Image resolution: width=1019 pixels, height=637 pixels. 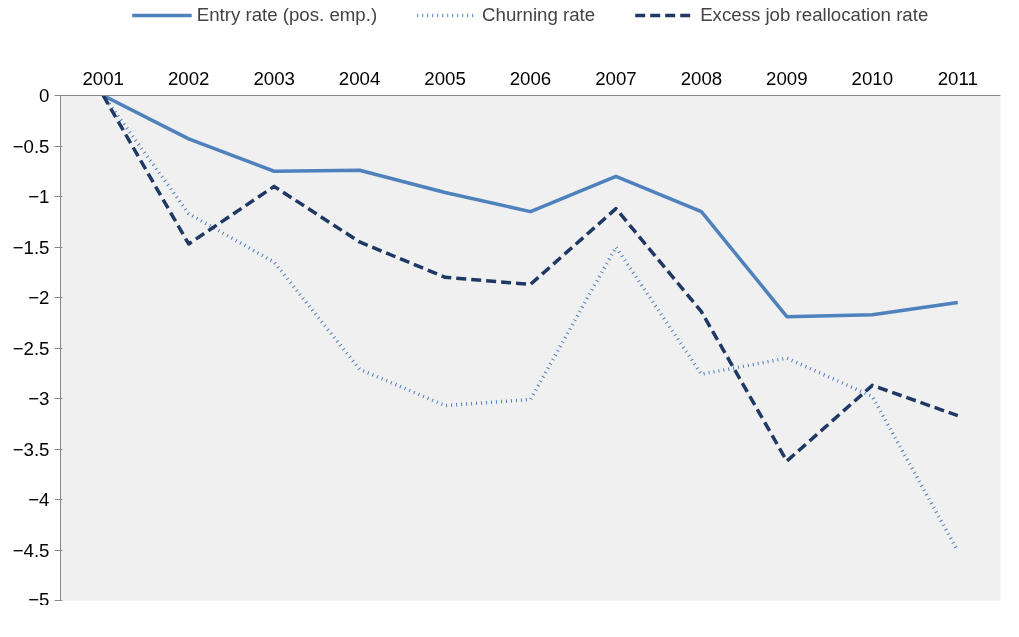 What do you see at coordinates (787, 78) in the screenshot?
I see `x-tick-label: 2009` at bounding box center [787, 78].